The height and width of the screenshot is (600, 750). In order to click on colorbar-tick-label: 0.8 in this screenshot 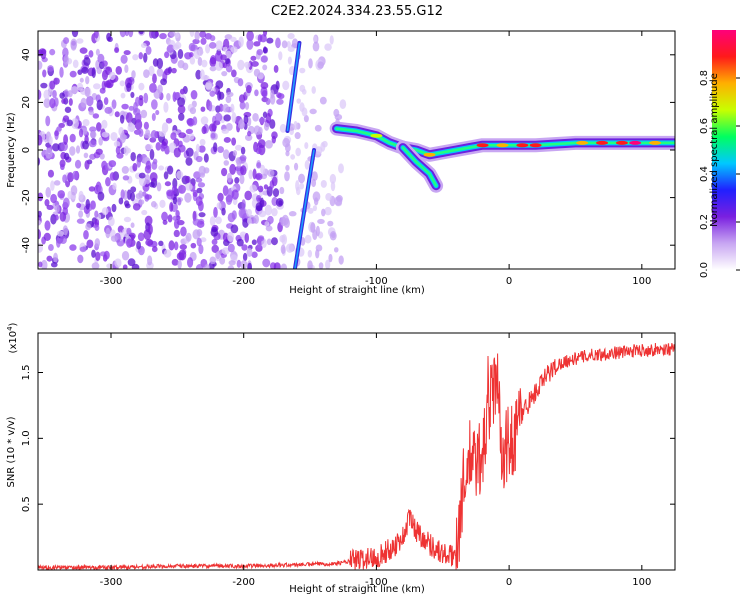, I will do `click(704, 78)`.